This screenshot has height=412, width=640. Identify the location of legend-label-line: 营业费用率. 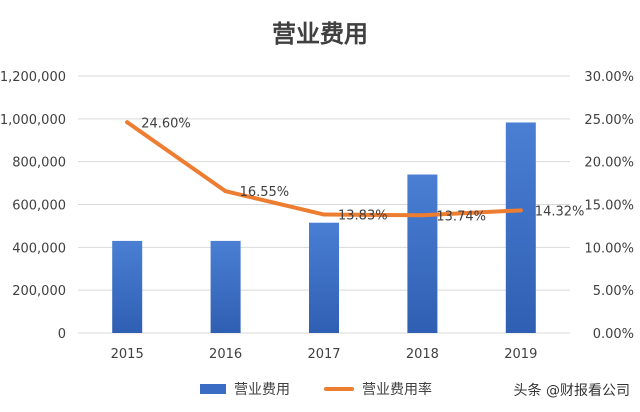
(397, 390).